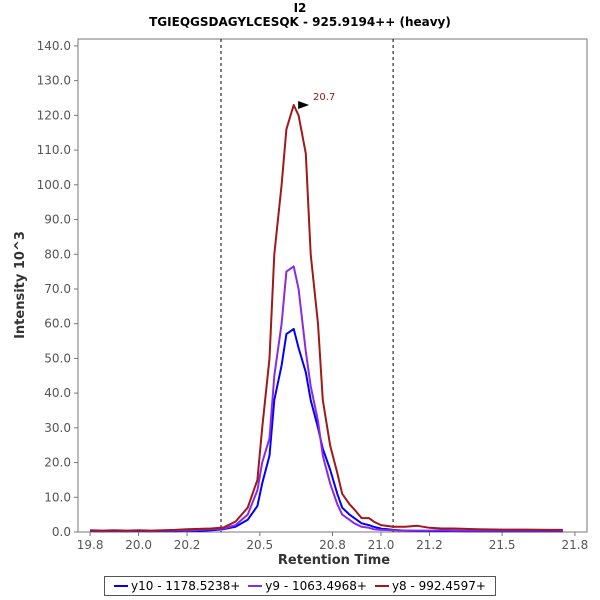 This screenshot has width=600, height=600. What do you see at coordinates (54, 150) in the screenshot?
I see `y-tick-label: 110.0` at bounding box center [54, 150].